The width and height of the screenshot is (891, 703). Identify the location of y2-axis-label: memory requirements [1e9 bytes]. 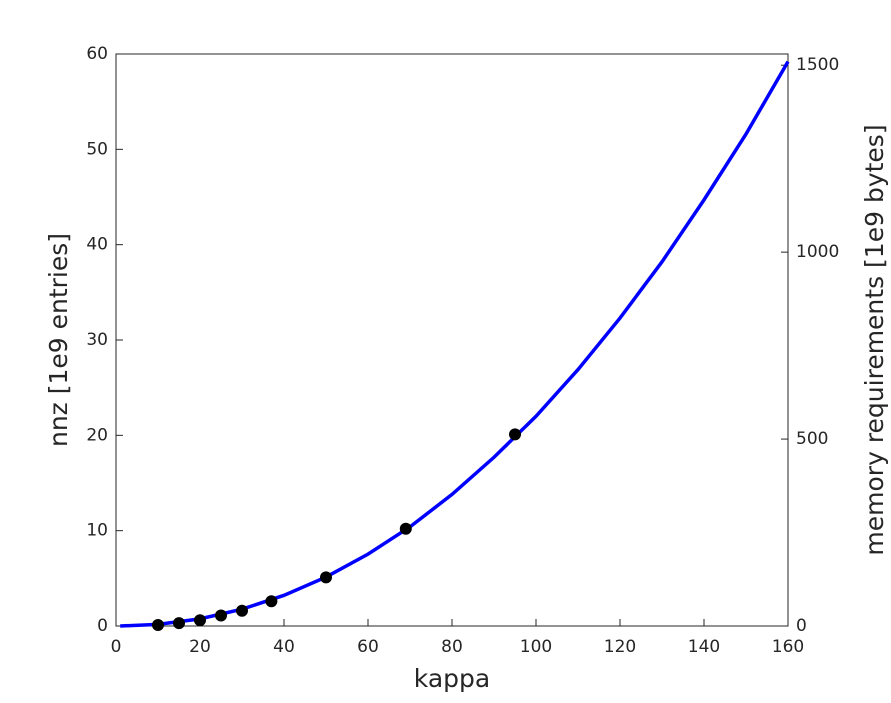
(874, 339).